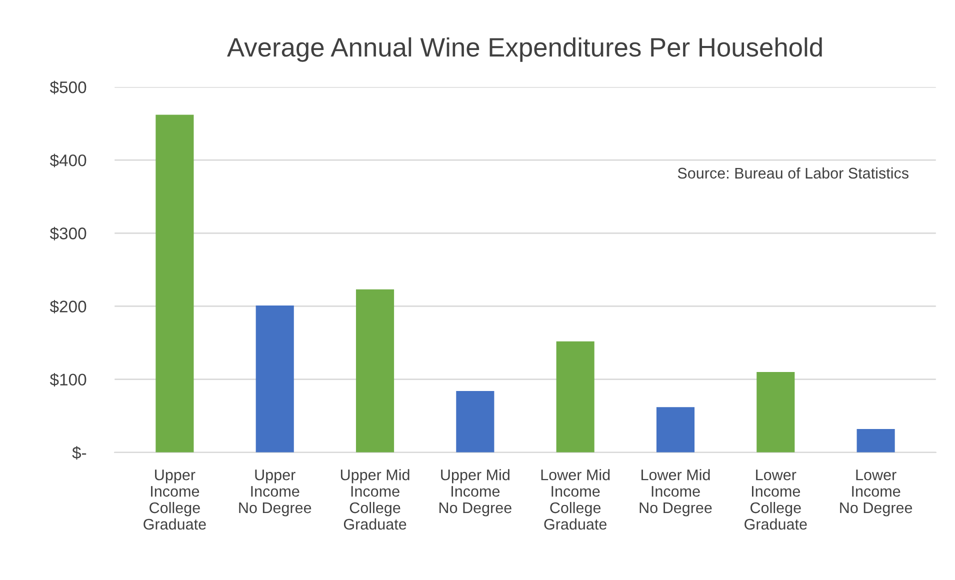 Image resolution: width=955 pixels, height=580 pixels. What do you see at coordinates (876, 493) in the screenshot?
I see `x-tick-label: Lower Income No Degree` at bounding box center [876, 493].